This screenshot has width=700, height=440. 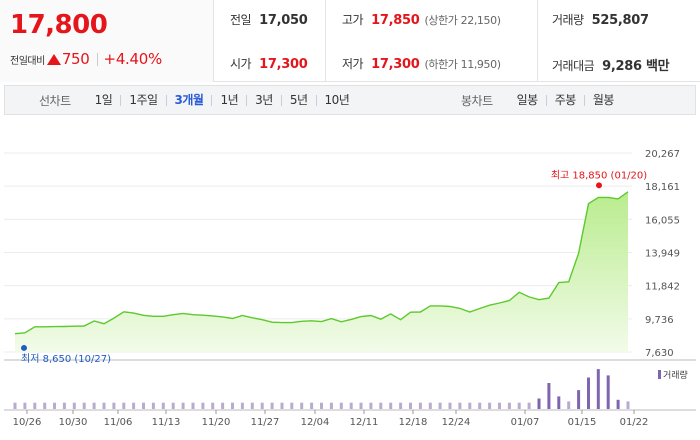 I want to click on tab-monthly-candle: 월봉, so click(x=602, y=100).